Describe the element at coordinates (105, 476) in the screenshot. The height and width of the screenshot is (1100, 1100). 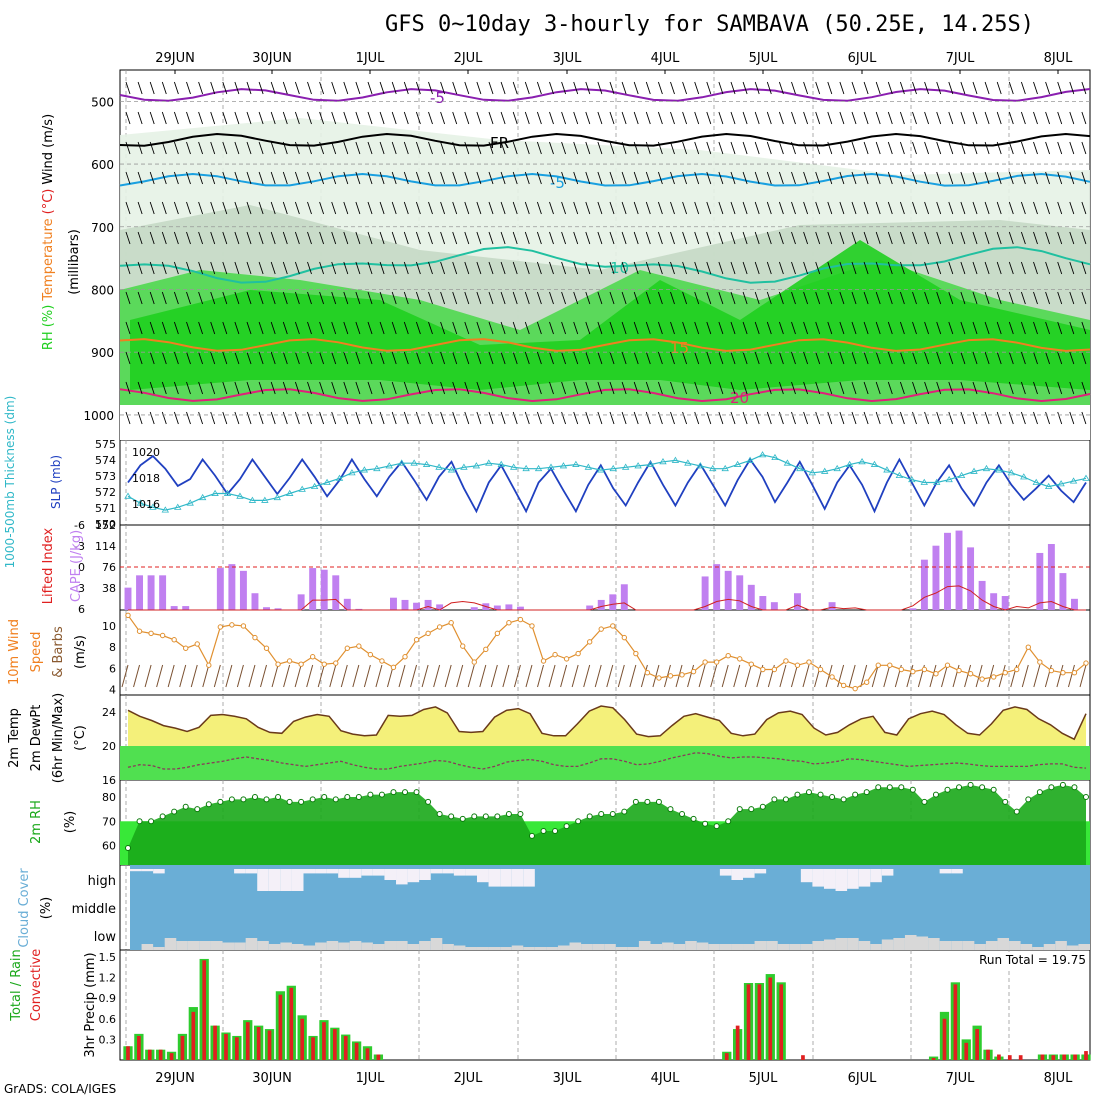
I see `thickness-tick: 573` at that location.